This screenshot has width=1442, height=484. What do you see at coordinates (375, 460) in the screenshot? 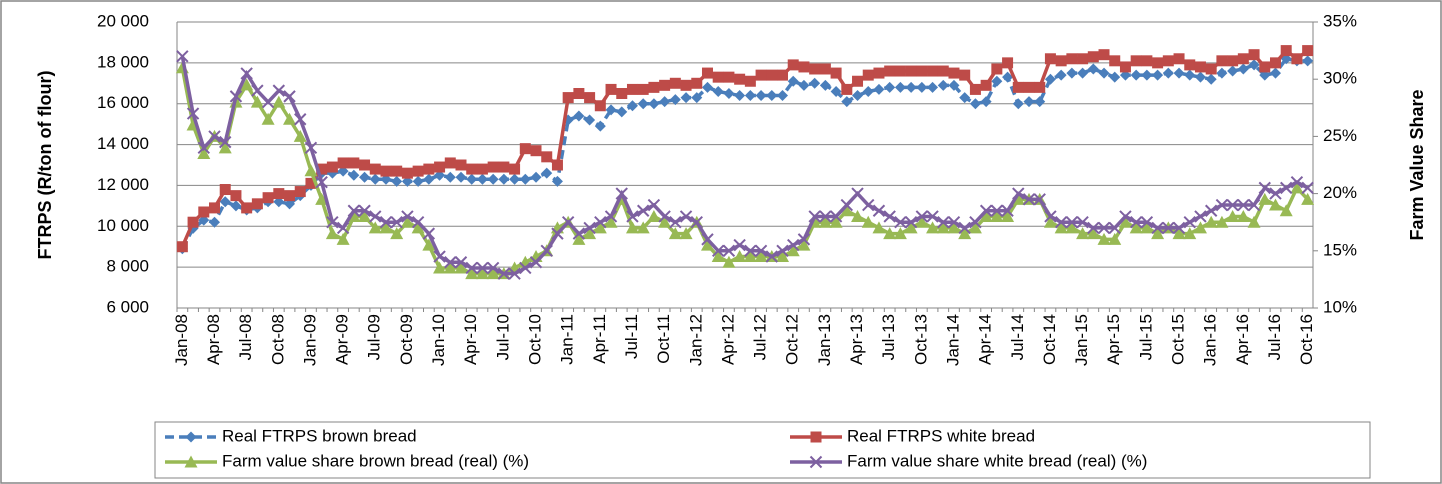
I see `legend-label: Farm value share brown bread (real) (%)` at bounding box center [375, 460].